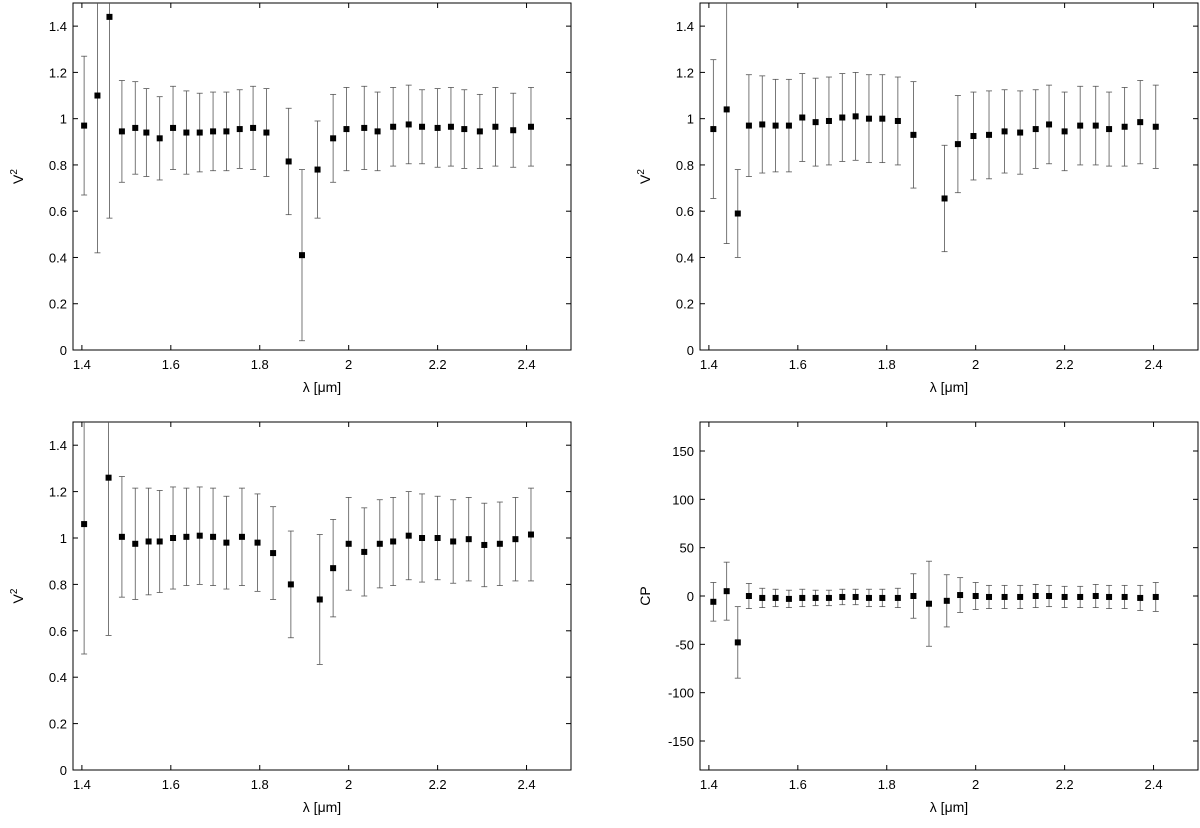  I want to click on y-tick-label: 0.4, so click(58, 677).